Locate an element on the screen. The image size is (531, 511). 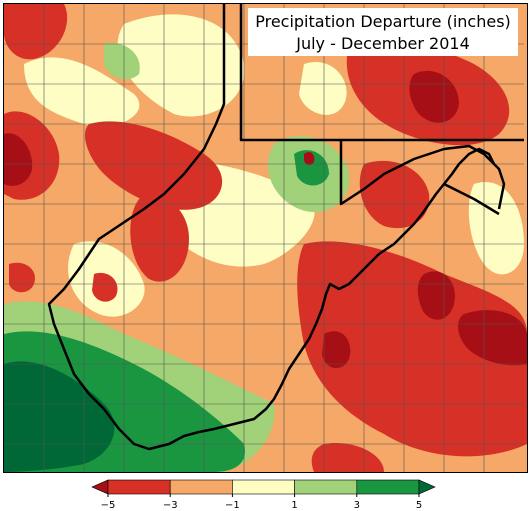
legend-bins is located at coordinates (263, 487).